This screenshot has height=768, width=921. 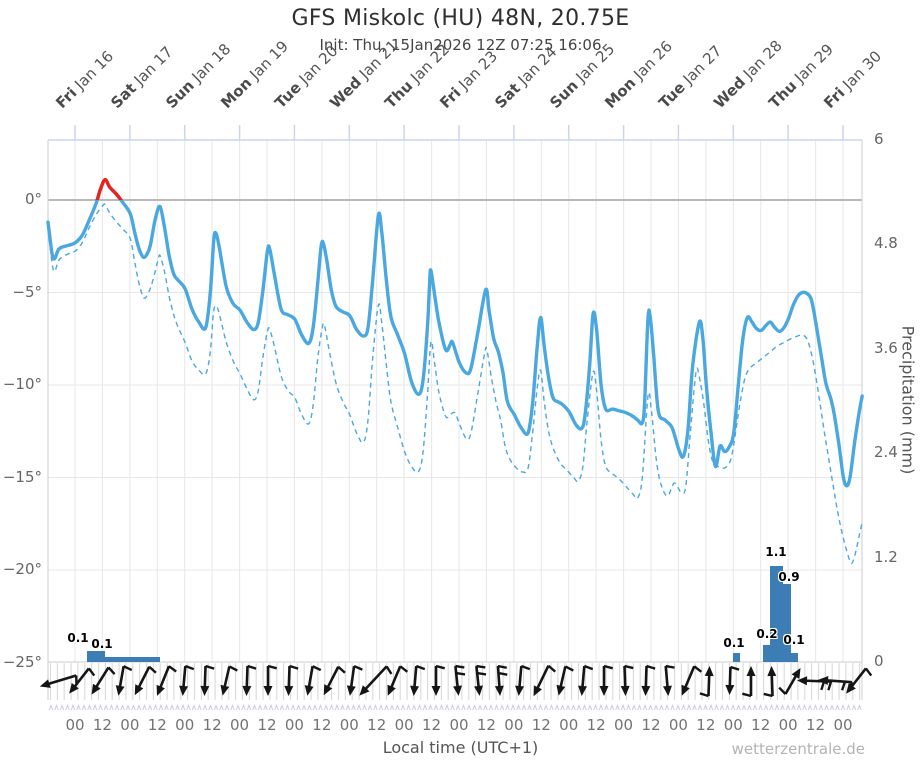 What do you see at coordinates (109, 189) in the screenshot?
I see `freezing-exceedance-segment` at bounding box center [109, 189].